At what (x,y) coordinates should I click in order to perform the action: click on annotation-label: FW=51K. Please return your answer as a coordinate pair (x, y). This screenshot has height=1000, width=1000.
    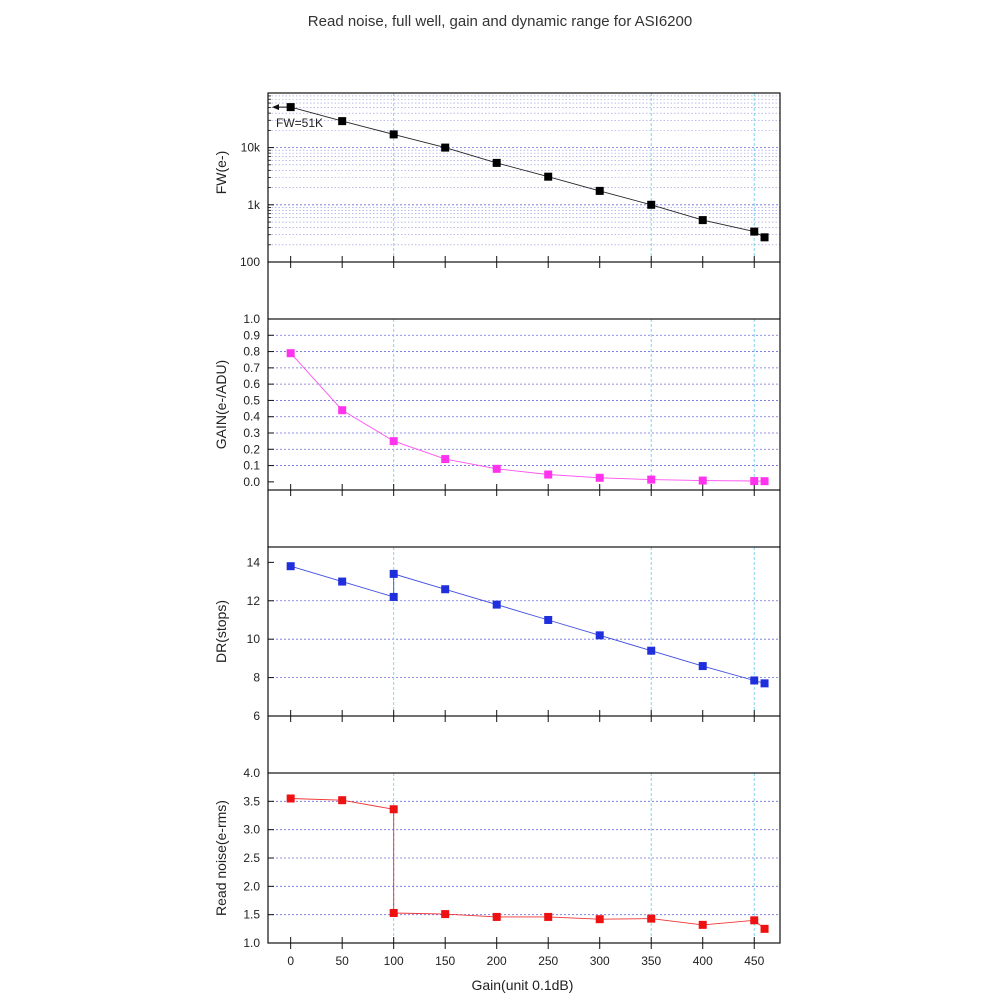
    Looking at the image, I should click on (299, 123).